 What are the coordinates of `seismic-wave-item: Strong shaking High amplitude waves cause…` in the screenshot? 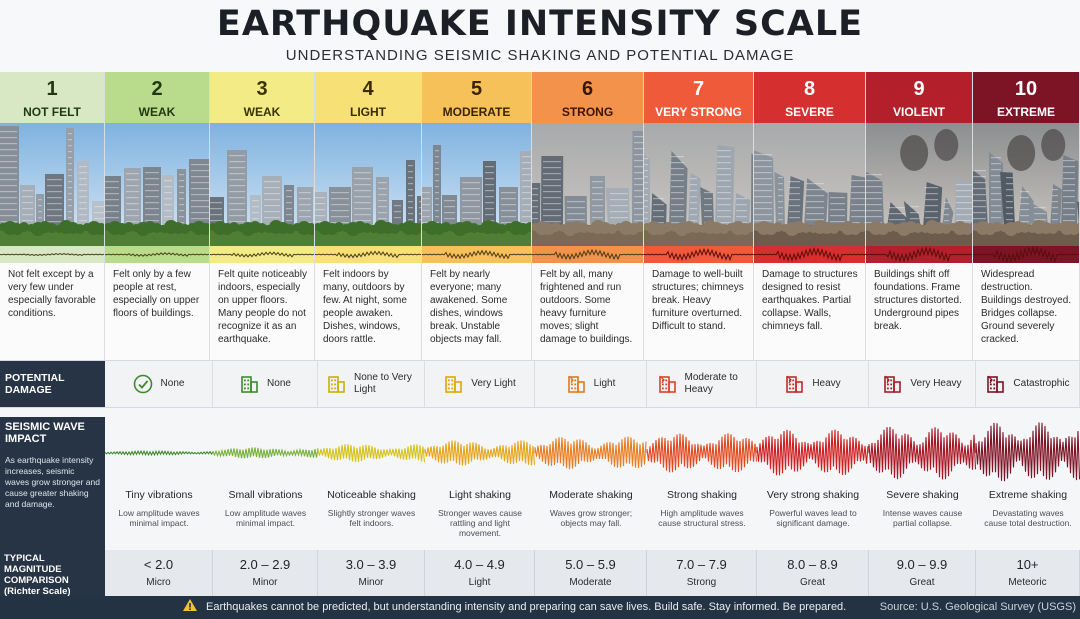 It's located at (702, 519).